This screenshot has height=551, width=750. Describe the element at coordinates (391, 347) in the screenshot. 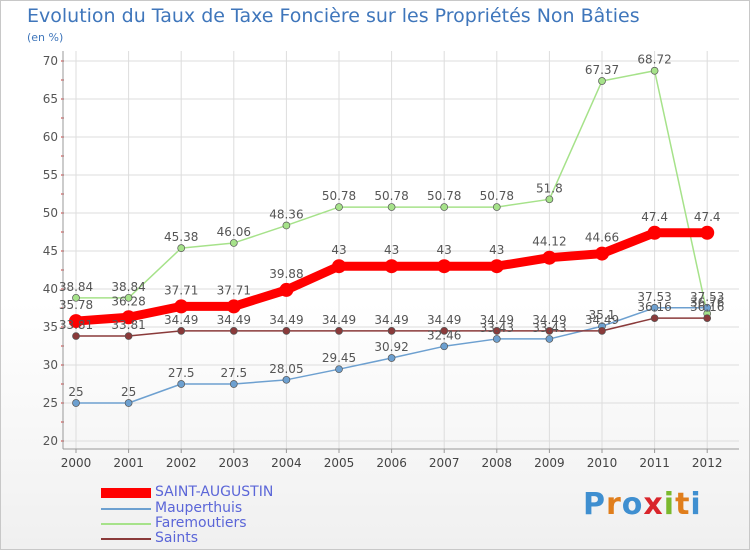

I see `data-label-mauperthuis: 30.92` at that location.